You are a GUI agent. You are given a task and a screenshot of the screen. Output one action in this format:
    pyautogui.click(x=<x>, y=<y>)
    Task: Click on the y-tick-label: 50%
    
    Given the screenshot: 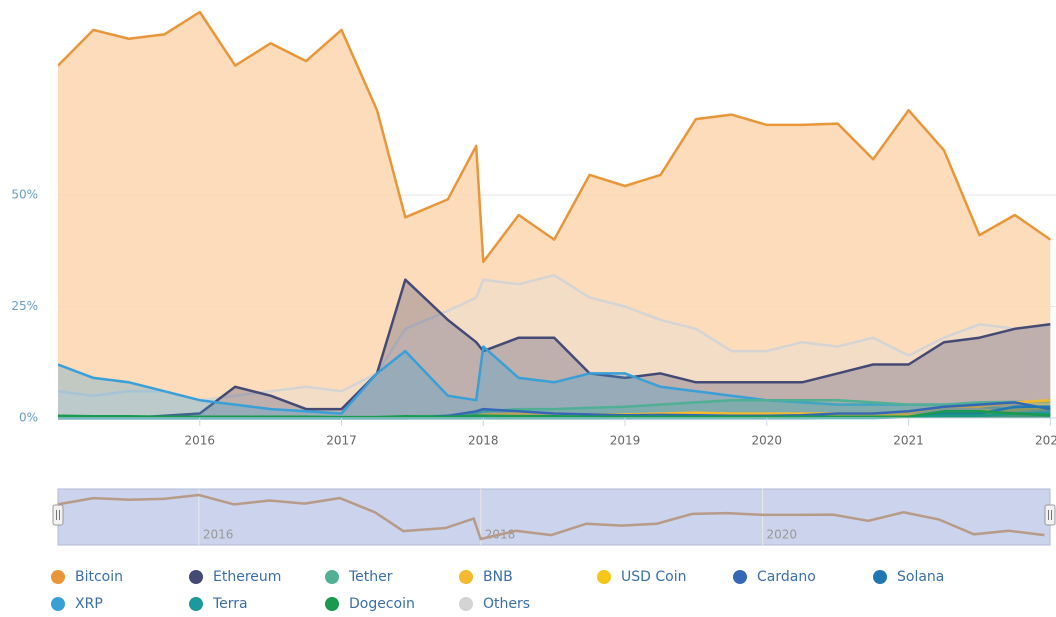 What is the action you would take?
    pyautogui.click(x=24, y=194)
    